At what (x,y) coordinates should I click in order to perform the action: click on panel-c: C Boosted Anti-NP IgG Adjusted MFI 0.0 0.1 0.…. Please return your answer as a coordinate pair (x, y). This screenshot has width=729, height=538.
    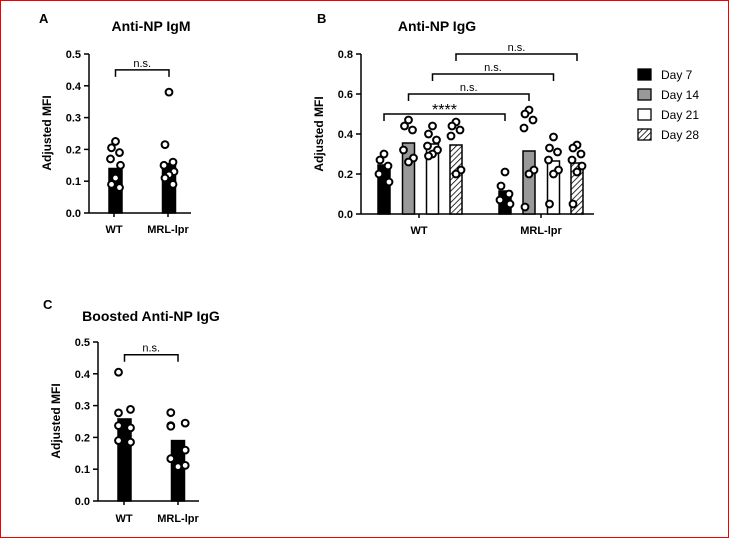
    Looking at the image, I should click on (131, 411).